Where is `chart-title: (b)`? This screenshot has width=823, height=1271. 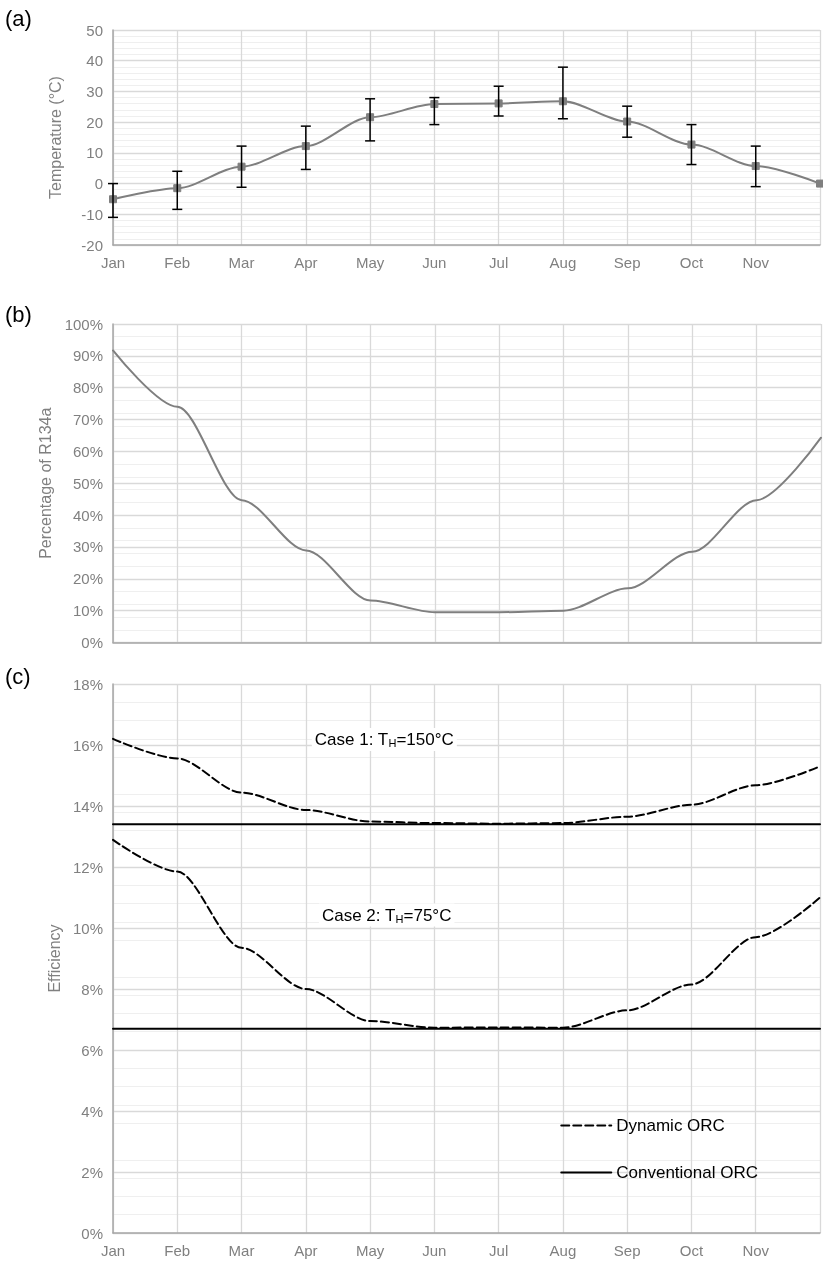
chart-title: (b) is located at coordinates (18, 314).